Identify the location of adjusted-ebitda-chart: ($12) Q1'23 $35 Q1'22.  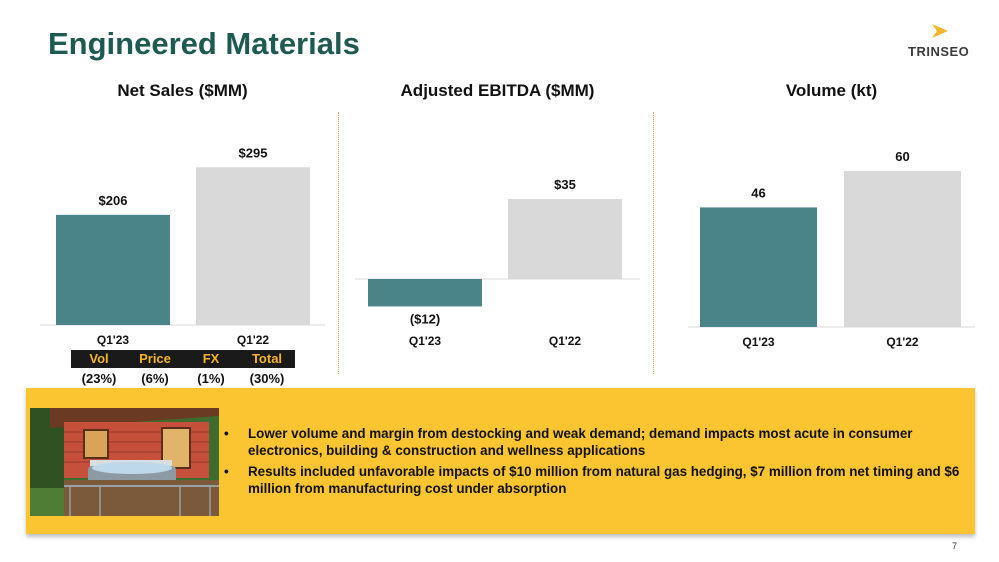
(497, 262).